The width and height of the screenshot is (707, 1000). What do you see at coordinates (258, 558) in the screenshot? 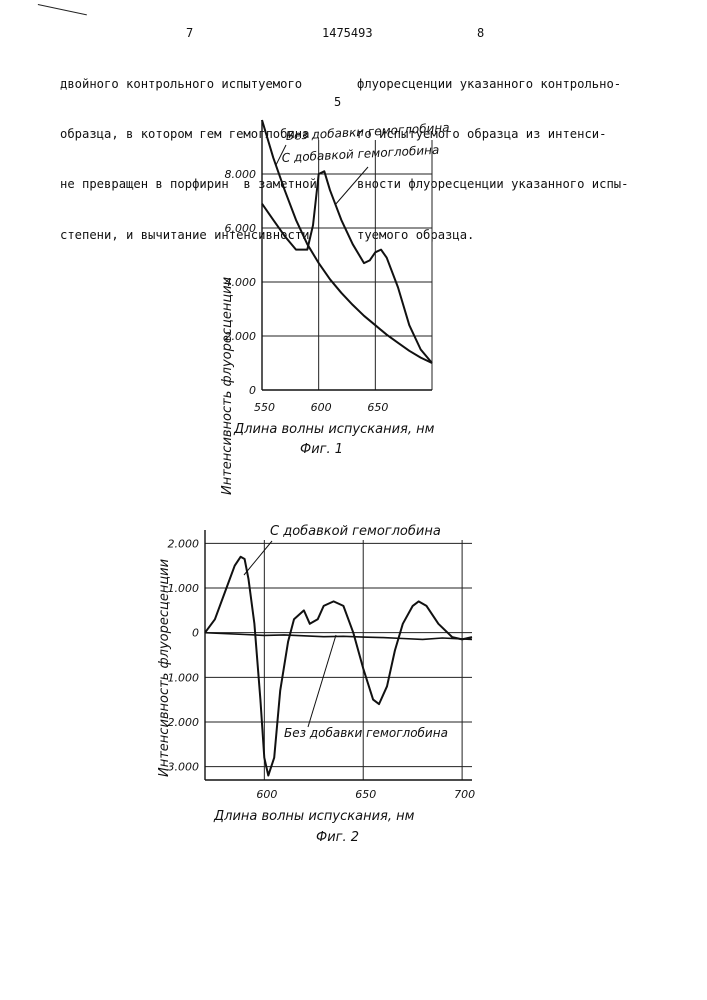
I see `fig2-leader-with-hemoglobin` at bounding box center [258, 558].